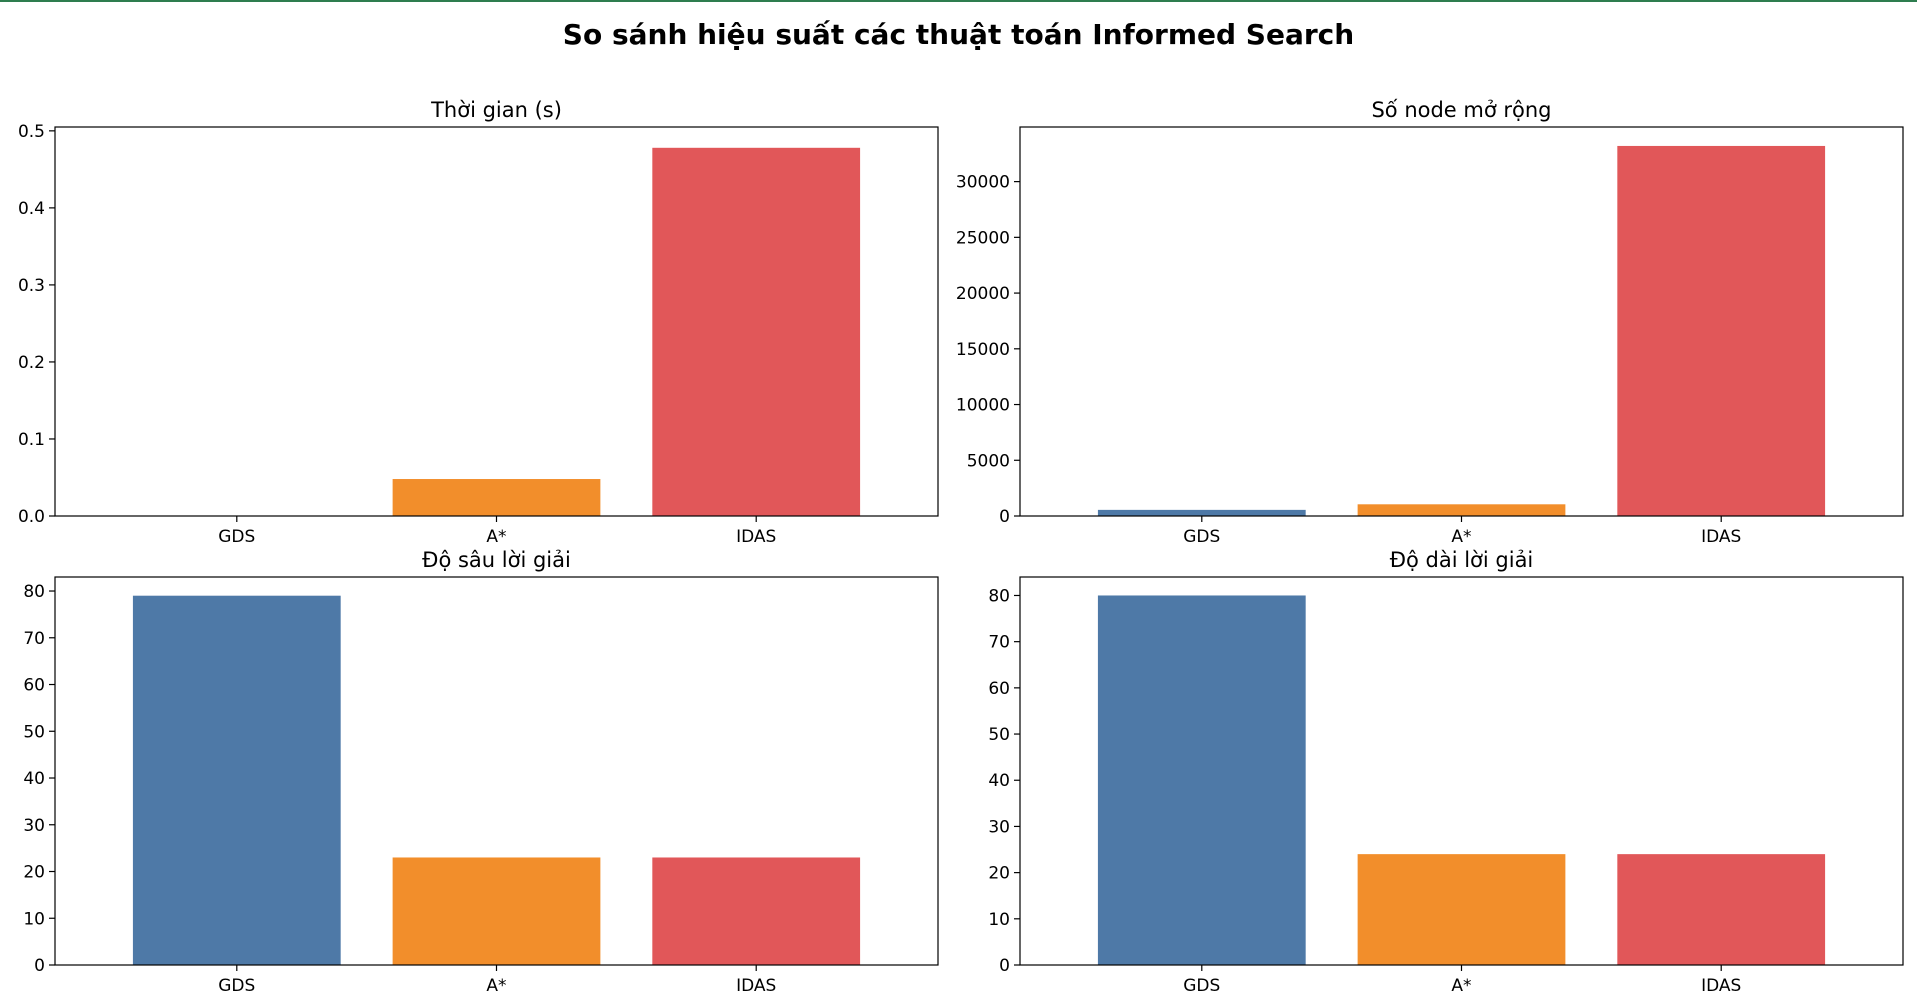  Describe the element at coordinates (31, 286) in the screenshot. I see `y-tick-label: 0.3` at that location.